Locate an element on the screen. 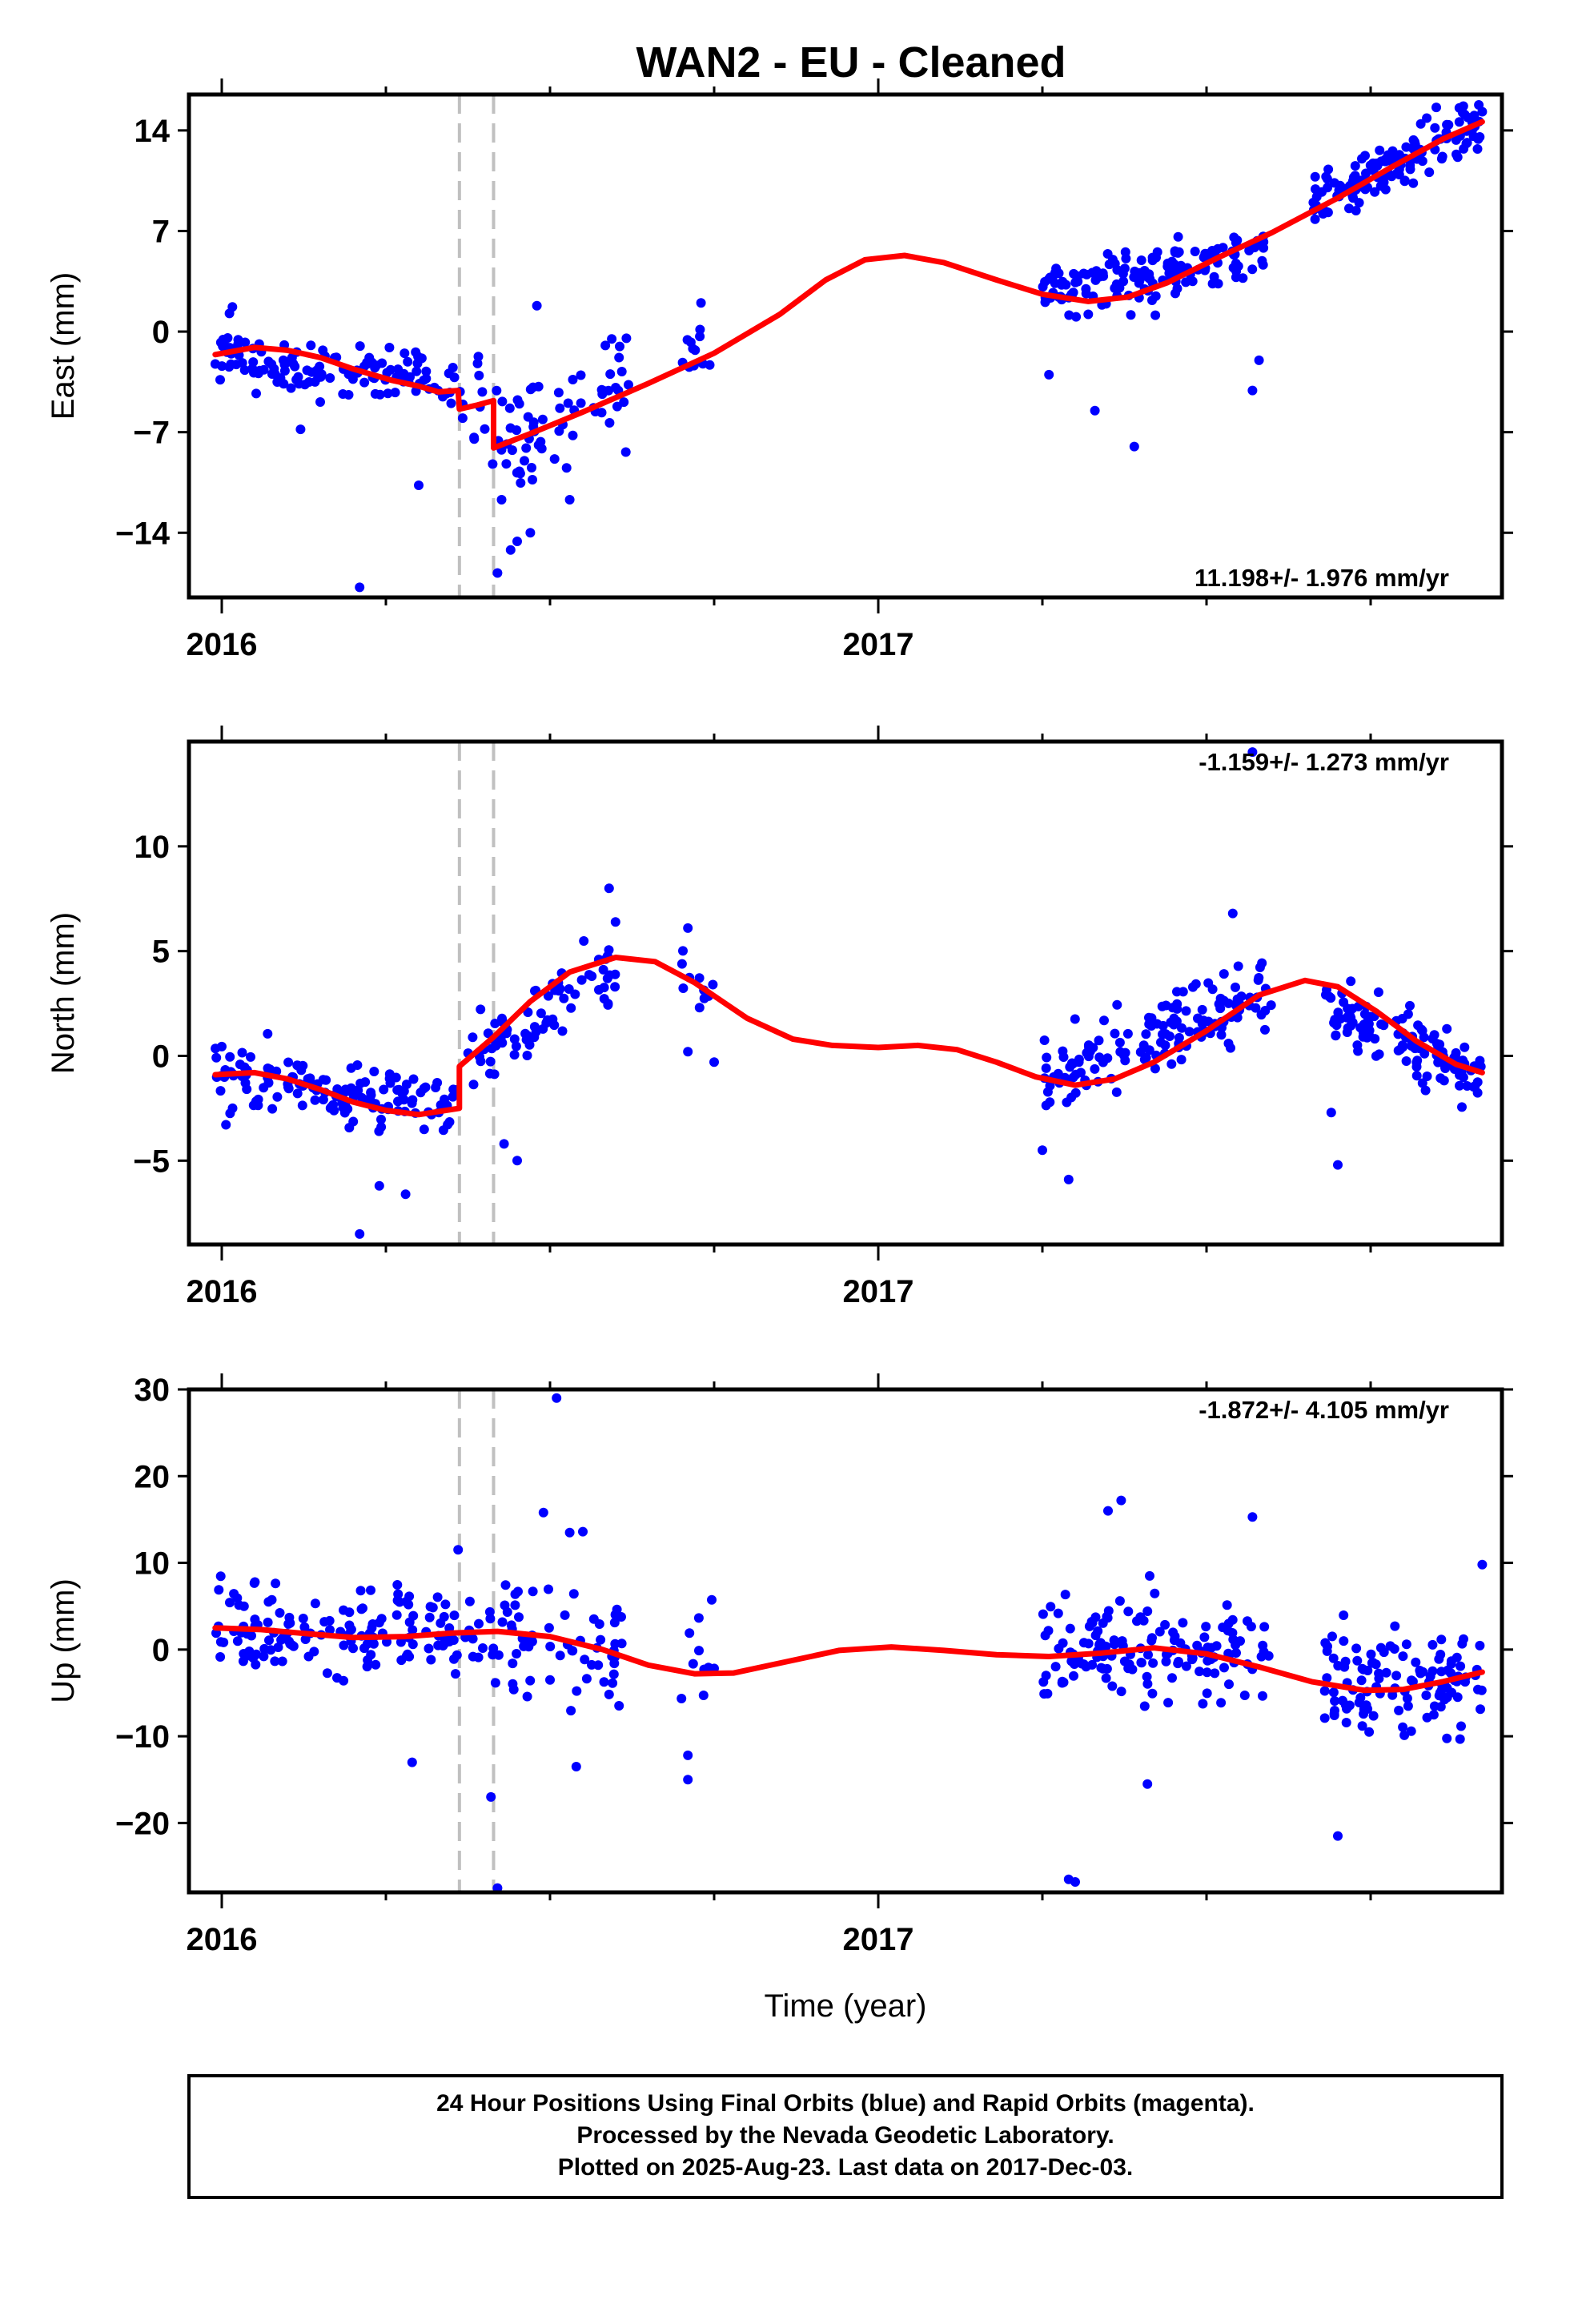 The width and height of the screenshot is (1582, 2324). east-ytick-label: 14 is located at coordinates (153, 131).